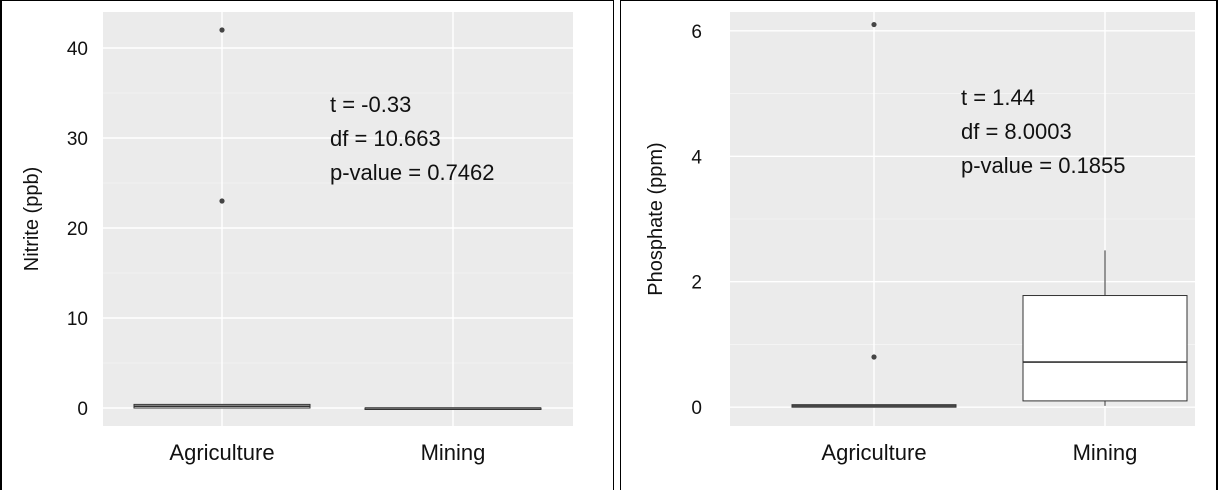  I want to click on y-tick-label: 40, so click(77, 49).